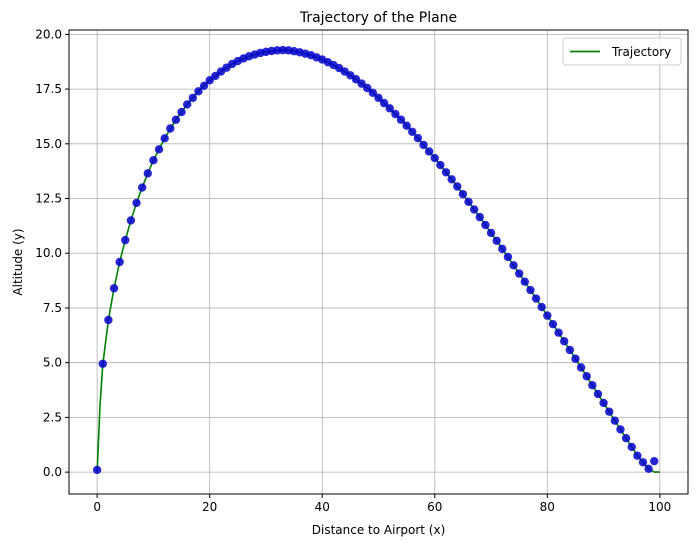  Describe the element at coordinates (52, 472) in the screenshot. I see `y-tick-label: 0.0` at that location.